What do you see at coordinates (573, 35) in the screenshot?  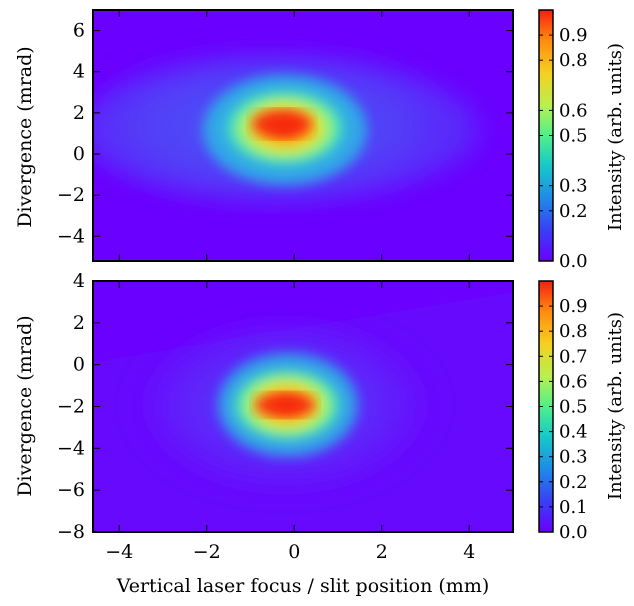 I see `top-colorbar-tick-label: 0.9` at bounding box center [573, 35].